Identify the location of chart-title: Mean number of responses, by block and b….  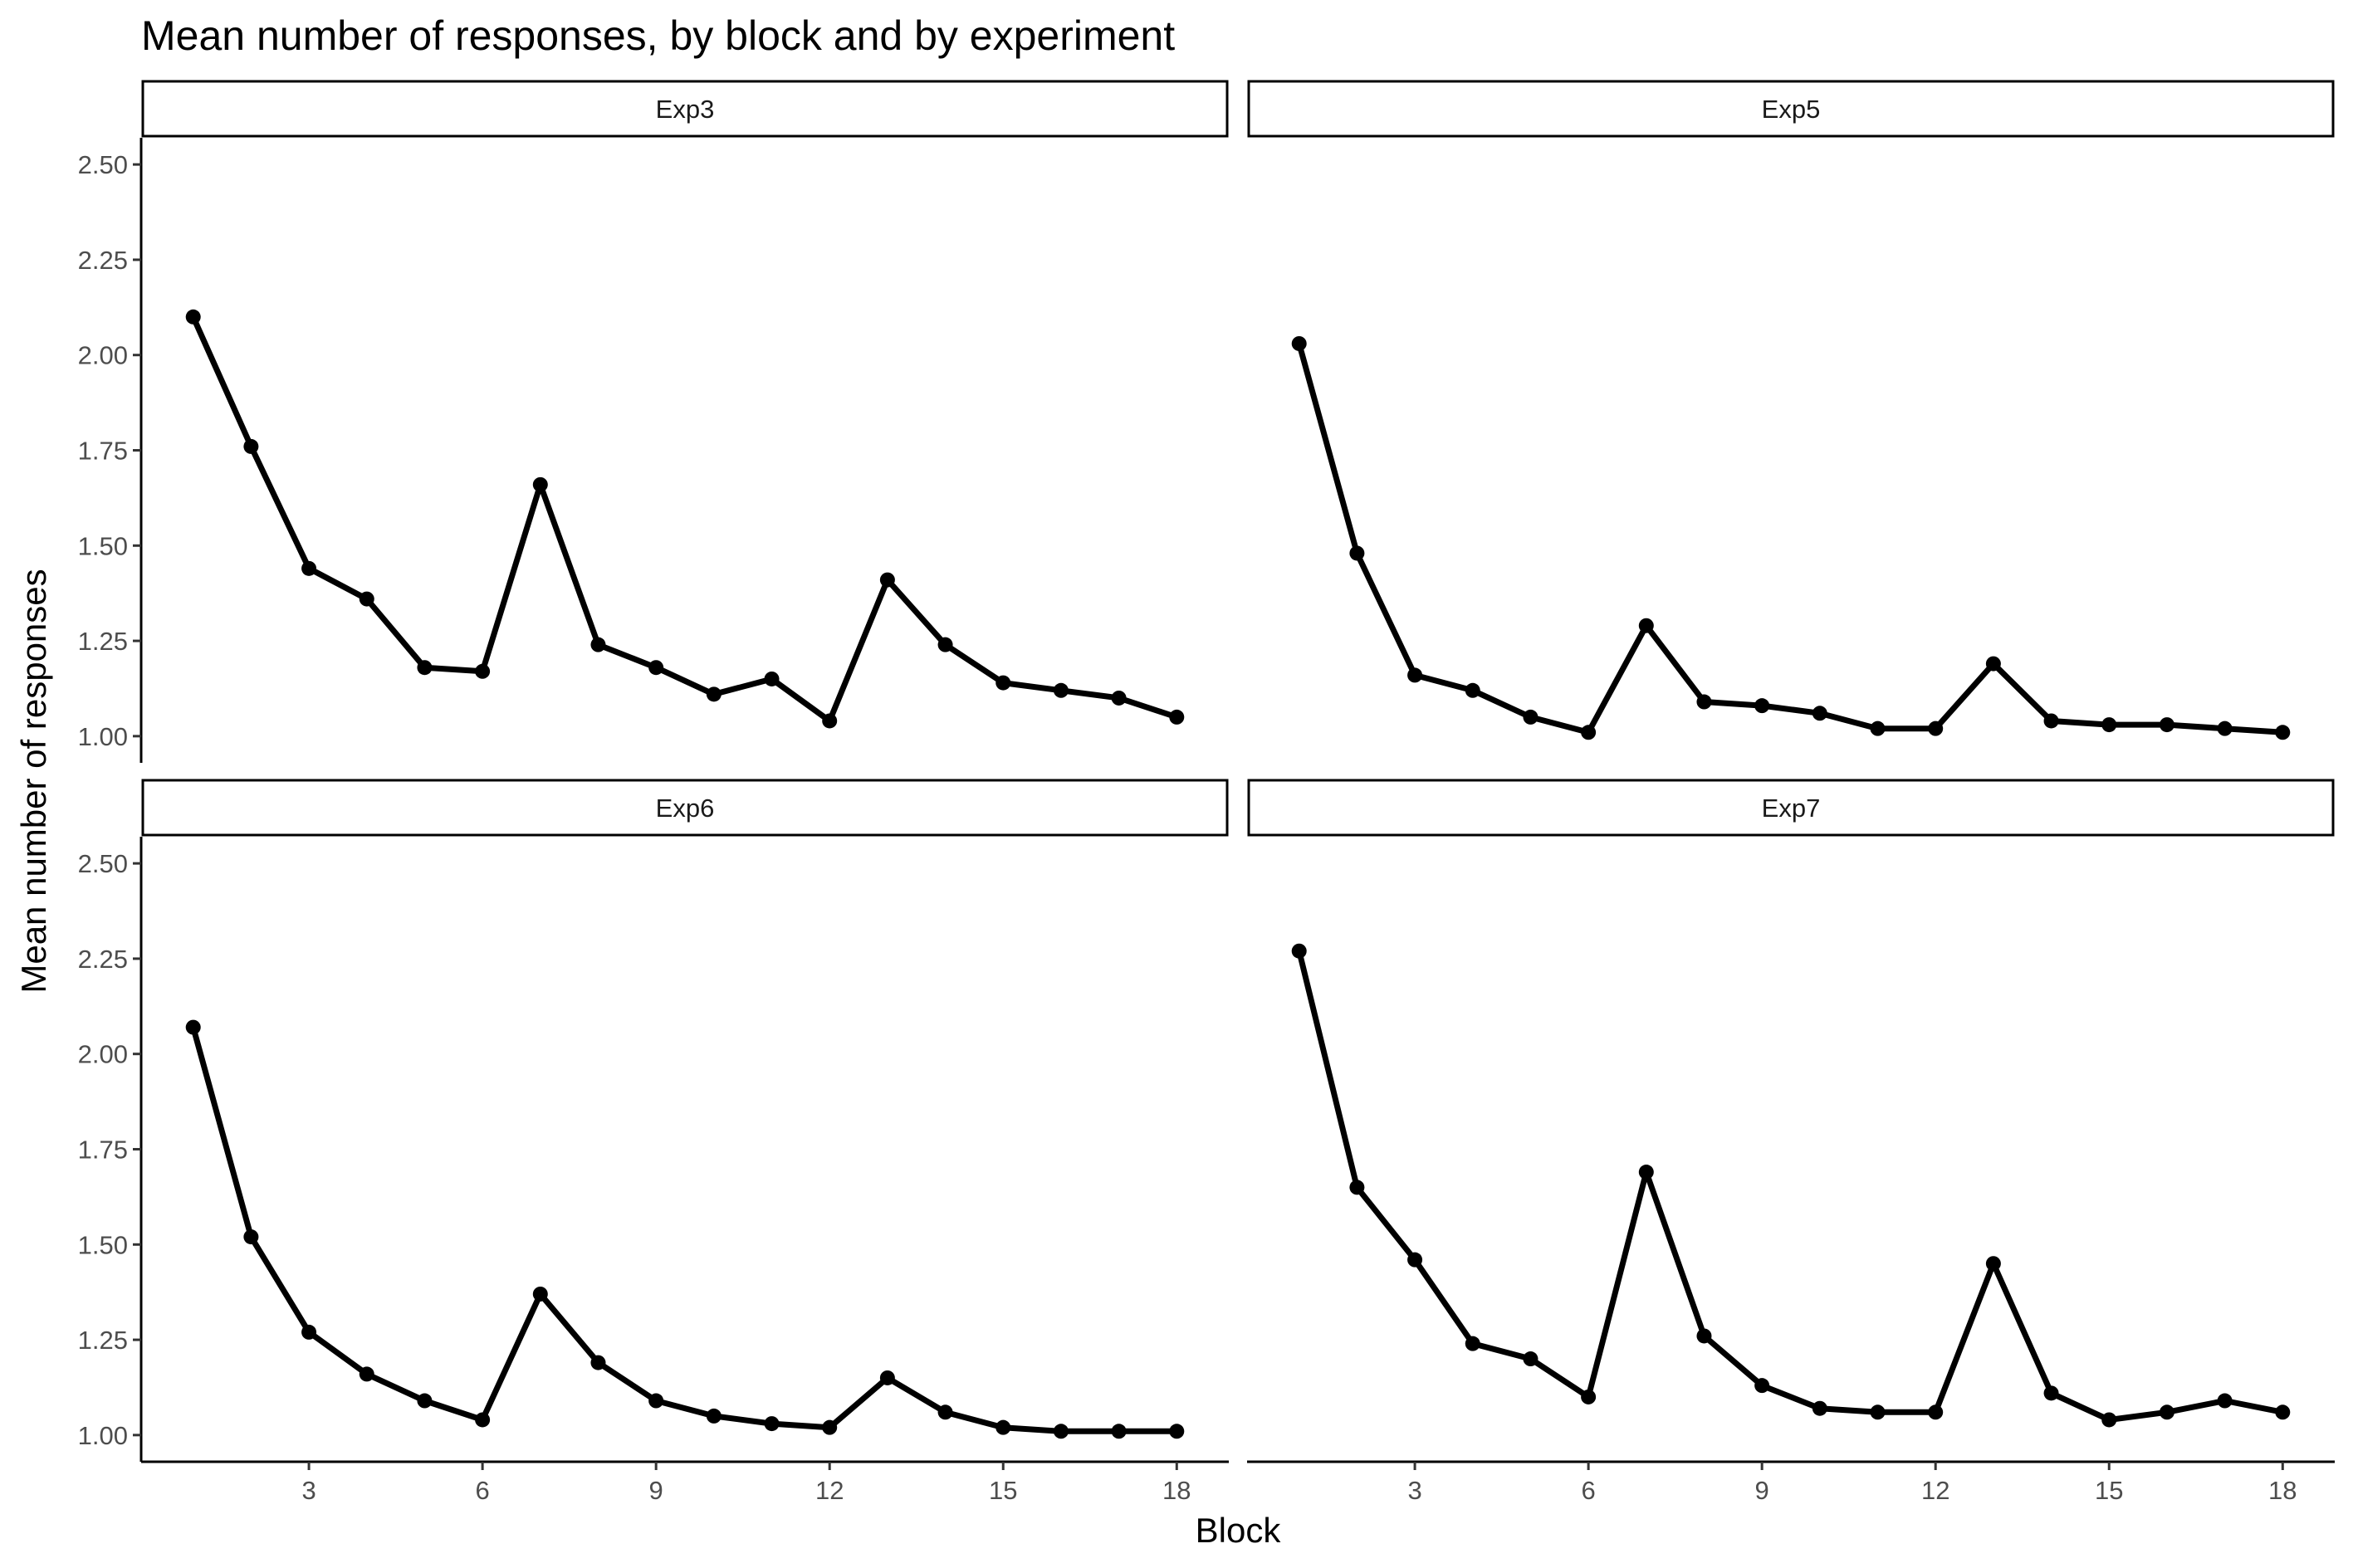
(658, 35).